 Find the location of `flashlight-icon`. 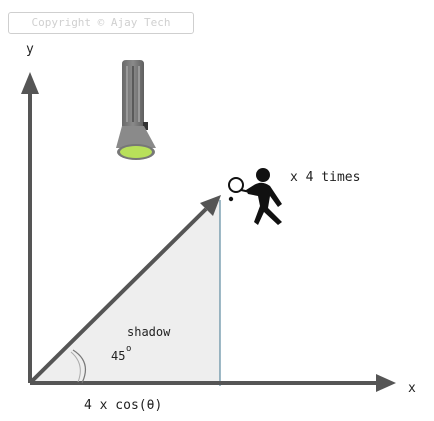

flashlight-icon is located at coordinates (136, 110).